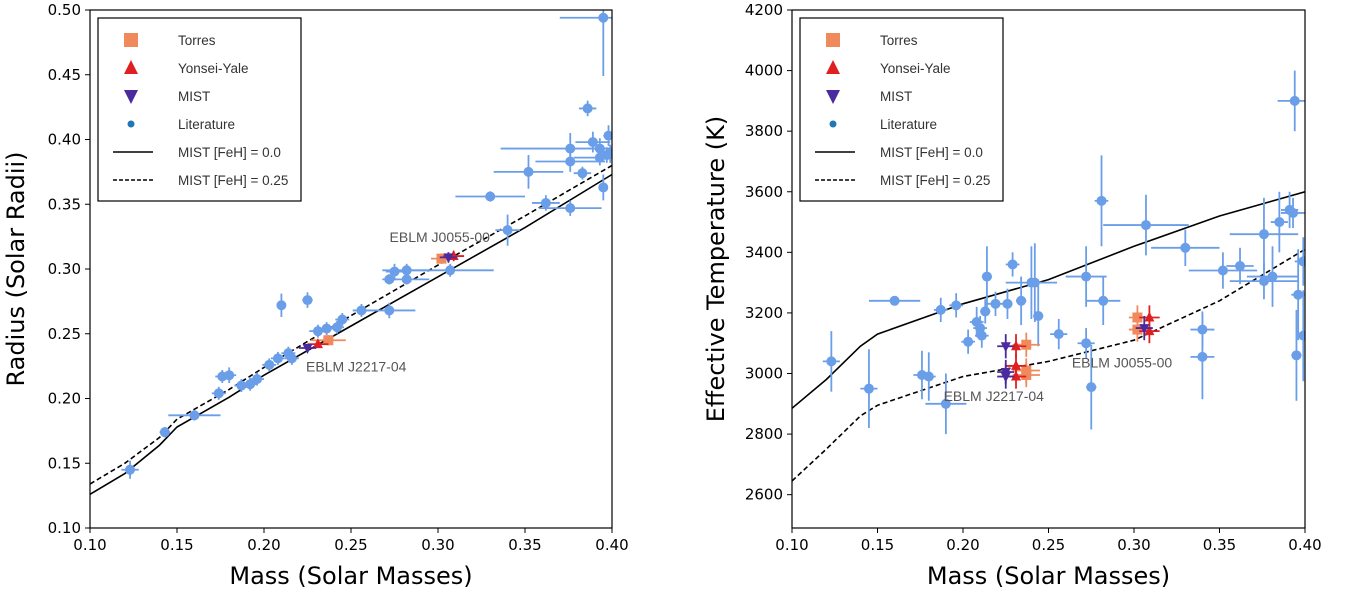 This screenshot has width=1351, height=592. What do you see at coordinates (176, 545) in the screenshot?
I see `x-tick-label: 0.15` at bounding box center [176, 545].